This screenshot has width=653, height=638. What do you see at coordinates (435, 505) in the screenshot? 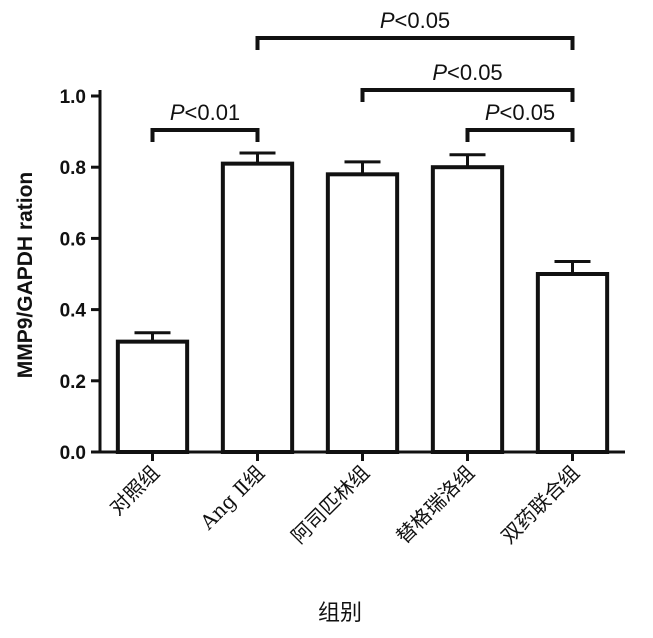
I see `x-tick-label: 替格瑞洛组` at bounding box center [435, 505].